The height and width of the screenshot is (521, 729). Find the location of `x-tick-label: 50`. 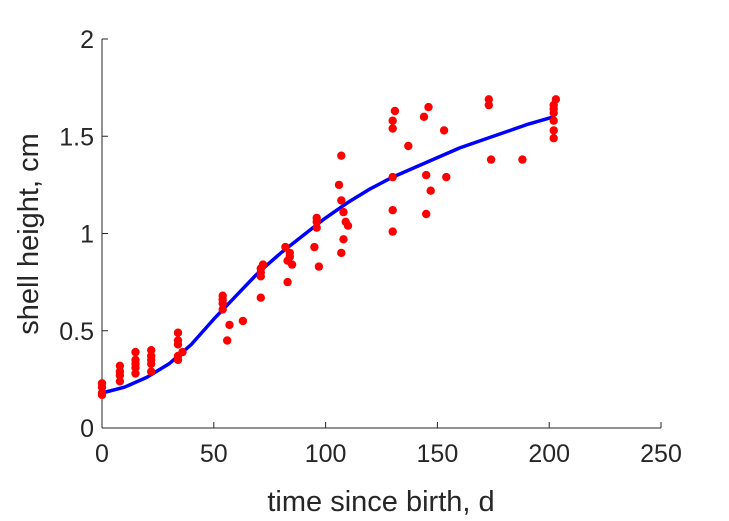

x-tick-label: 50 is located at coordinates (214, 454).